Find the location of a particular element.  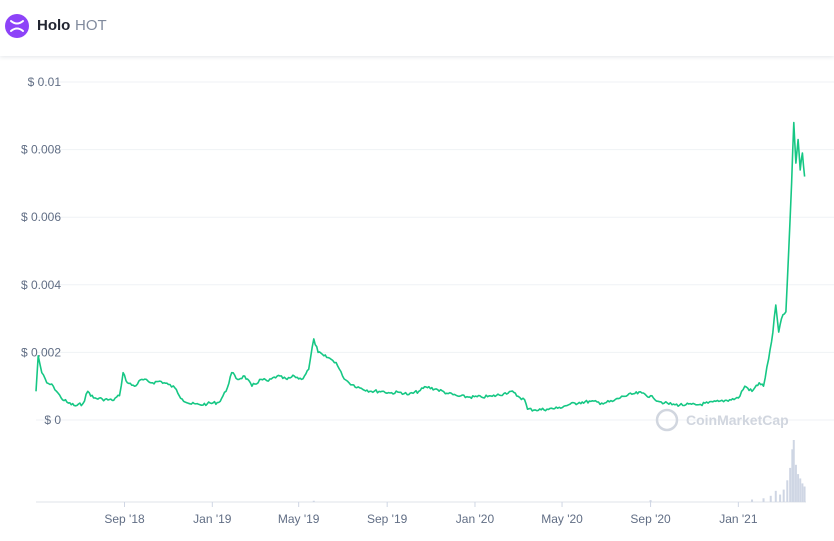

coinmarketcap-logo-icon is located at coordinates (667, 420).